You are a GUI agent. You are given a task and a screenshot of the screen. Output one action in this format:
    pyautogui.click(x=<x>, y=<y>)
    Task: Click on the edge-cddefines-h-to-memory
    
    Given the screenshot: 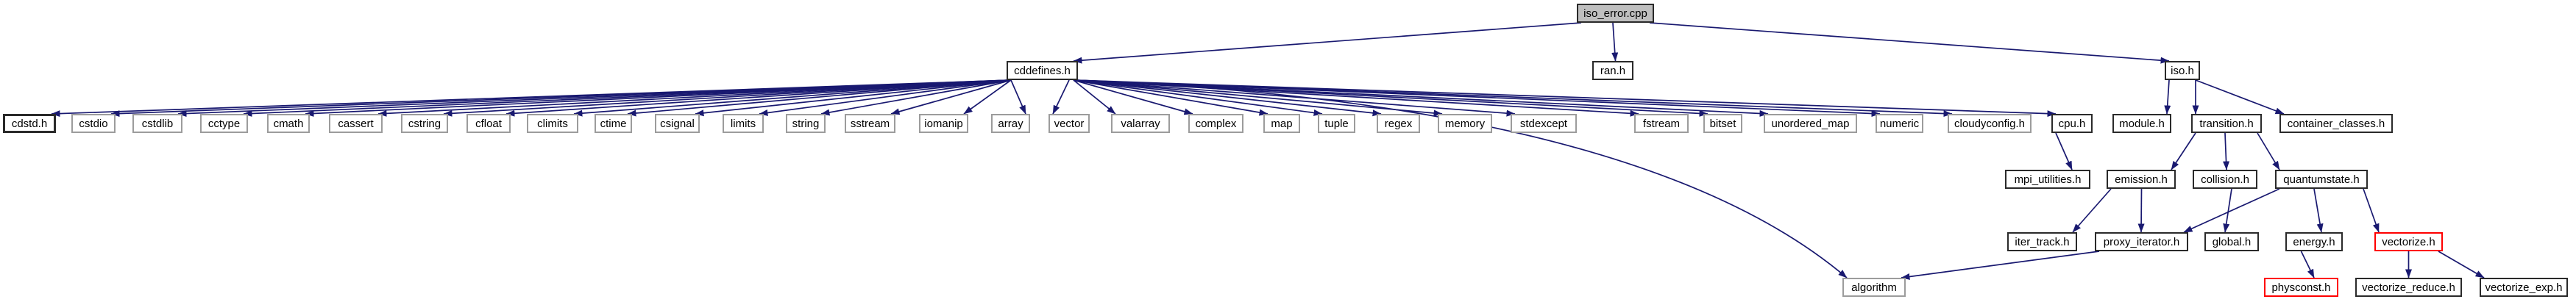 What is the action you would take?
    pyautogui.click(x=1258, y=98)
    